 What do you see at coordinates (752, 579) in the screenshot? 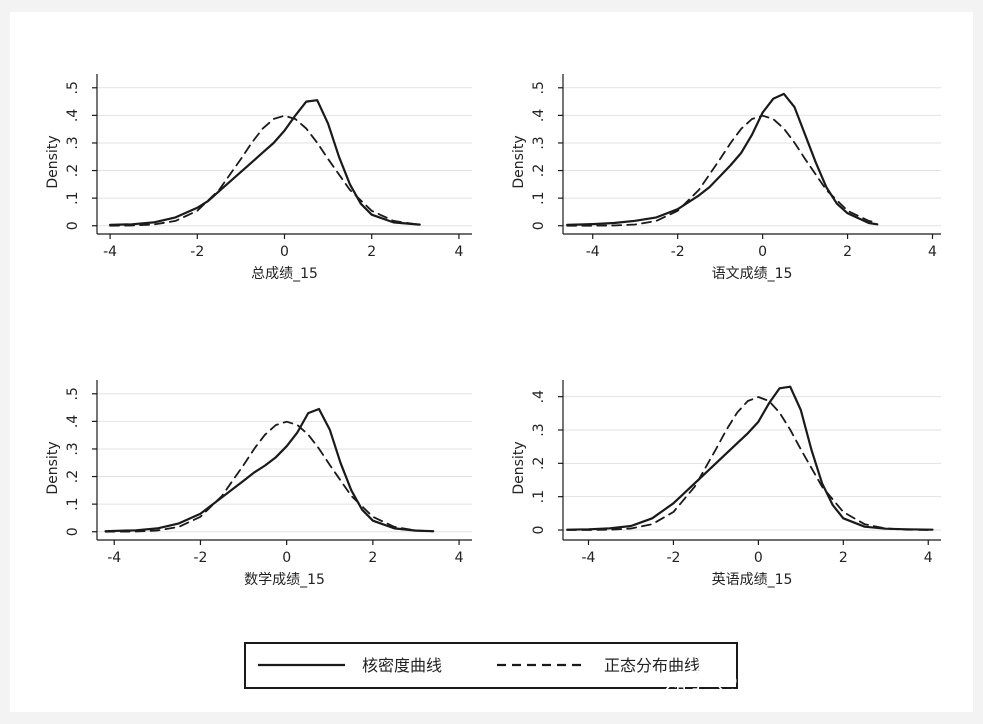
I see `x-axis-title: 英语成绩_15` at bounding box center [752, 579].